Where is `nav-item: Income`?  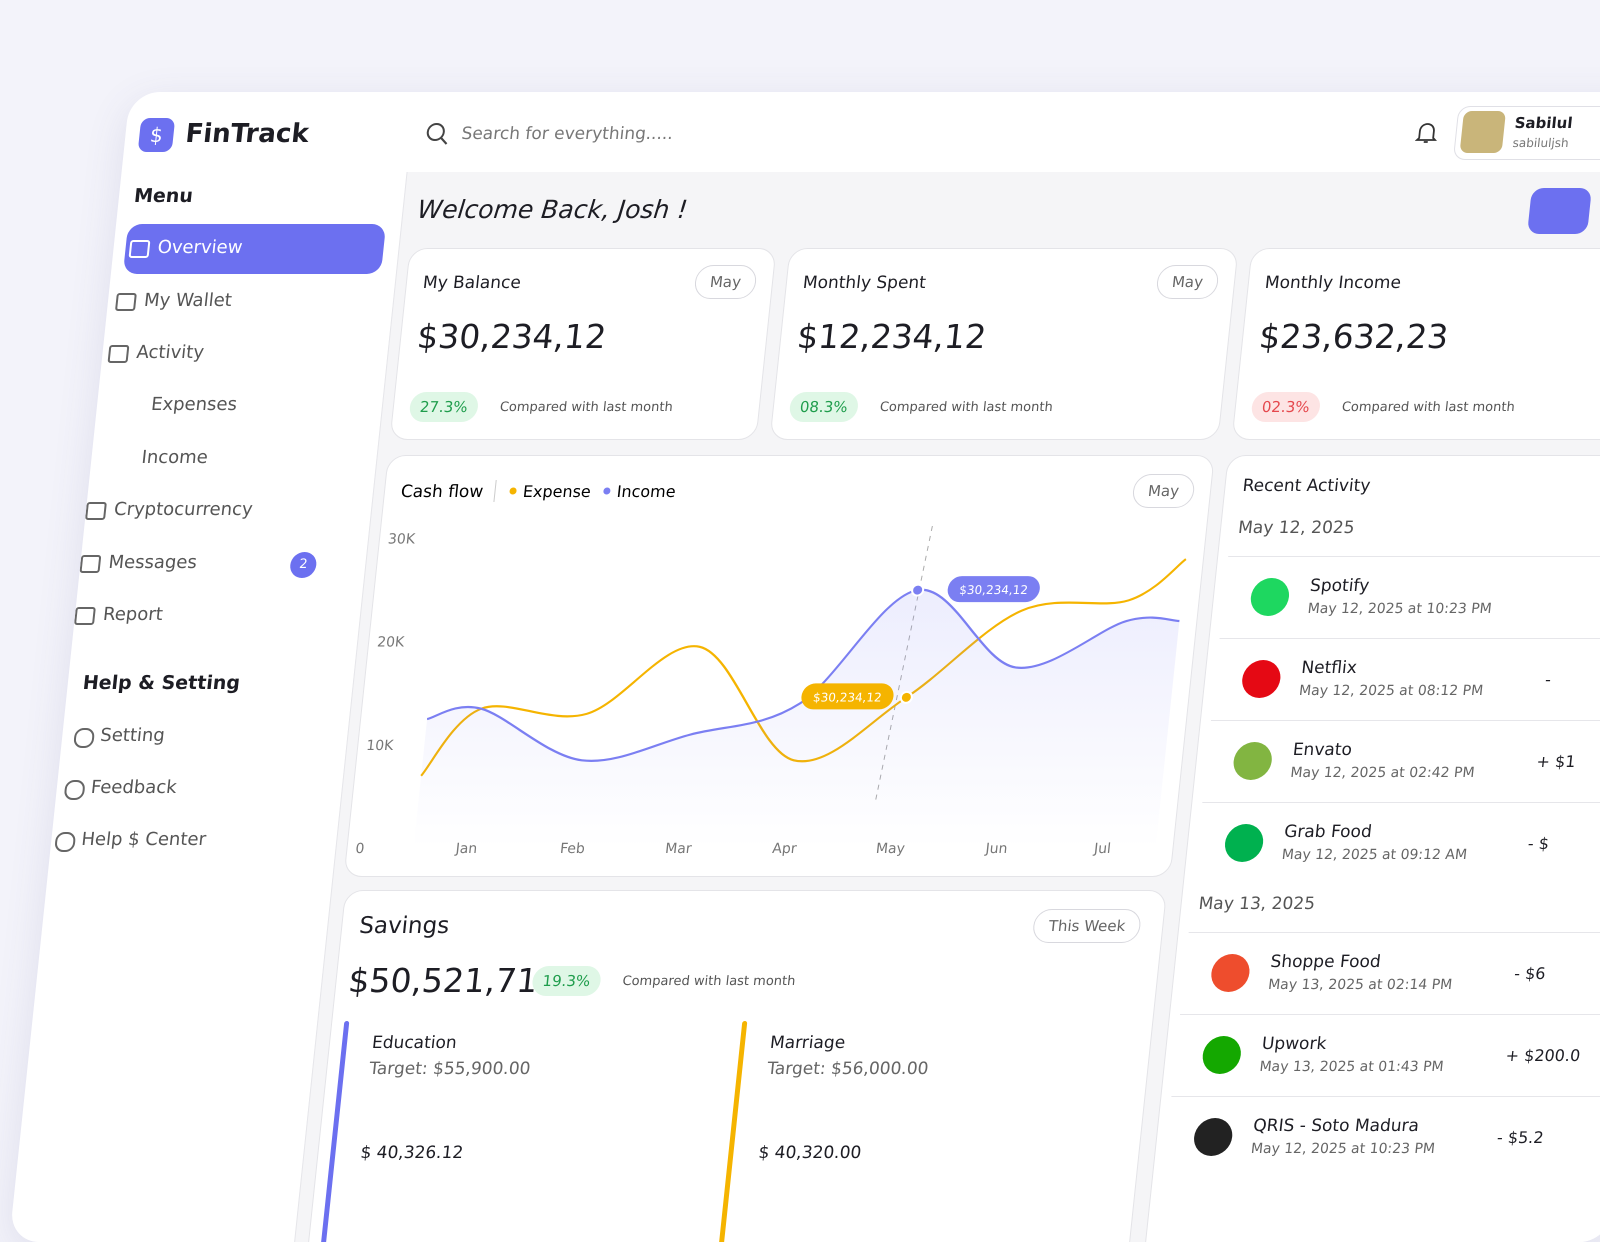
nav-item: Income is located at coordinates (174, 457).